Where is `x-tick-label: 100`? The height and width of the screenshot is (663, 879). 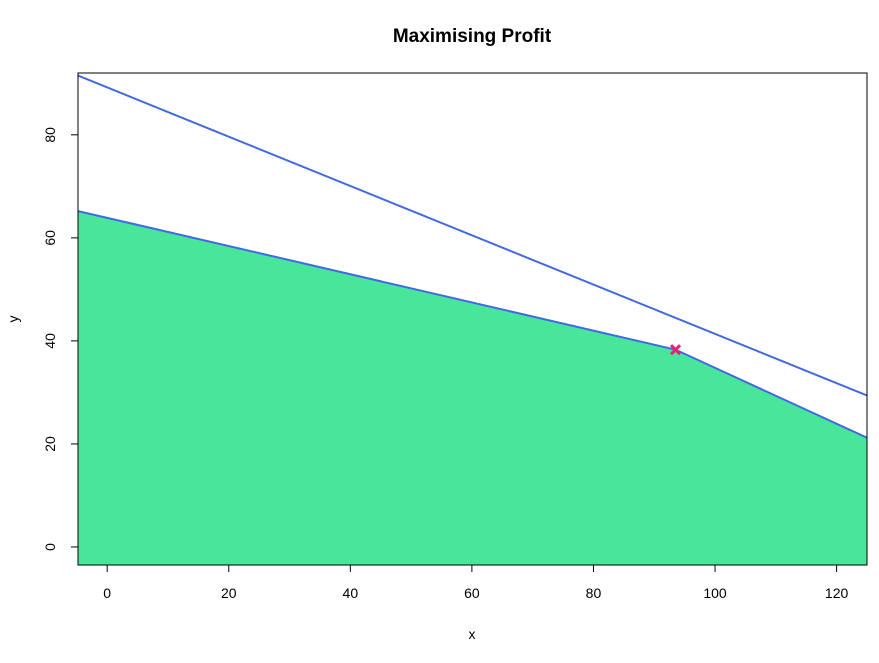
x-tick-label: 100 is located at coordinates (715, 593).